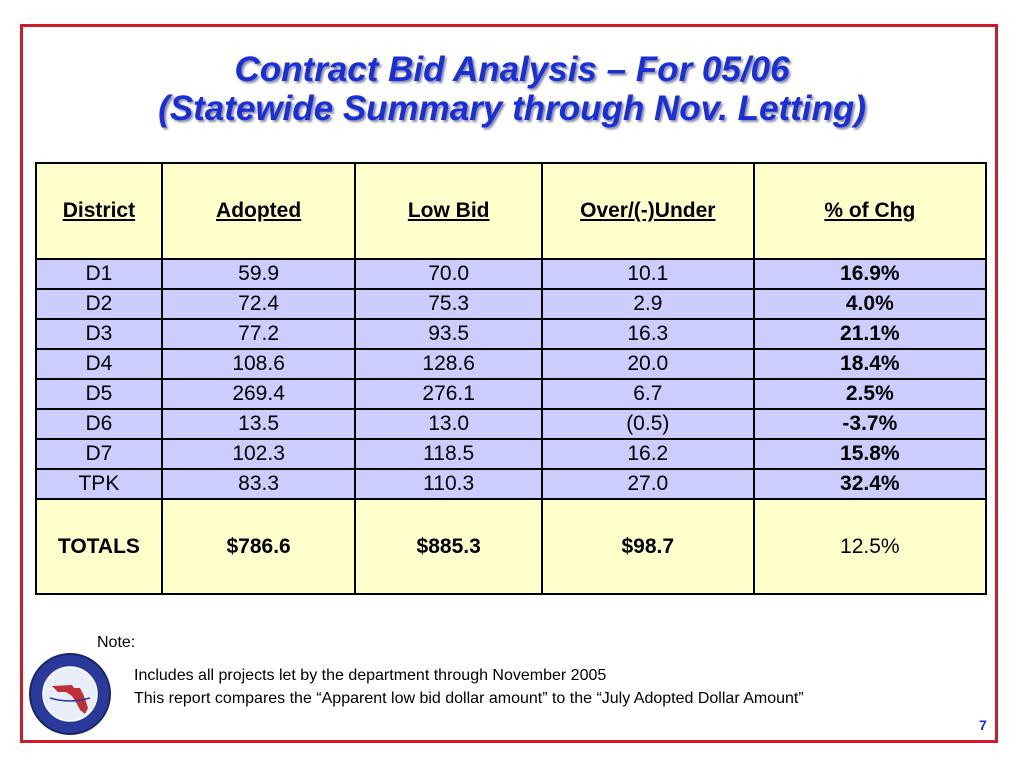 This screenshot has width=1024, height=768. What do you see at coordinates (448, 364) in the screenshot?
I see `cell-low-bid: 128.6` at bounding box center [448, 364].